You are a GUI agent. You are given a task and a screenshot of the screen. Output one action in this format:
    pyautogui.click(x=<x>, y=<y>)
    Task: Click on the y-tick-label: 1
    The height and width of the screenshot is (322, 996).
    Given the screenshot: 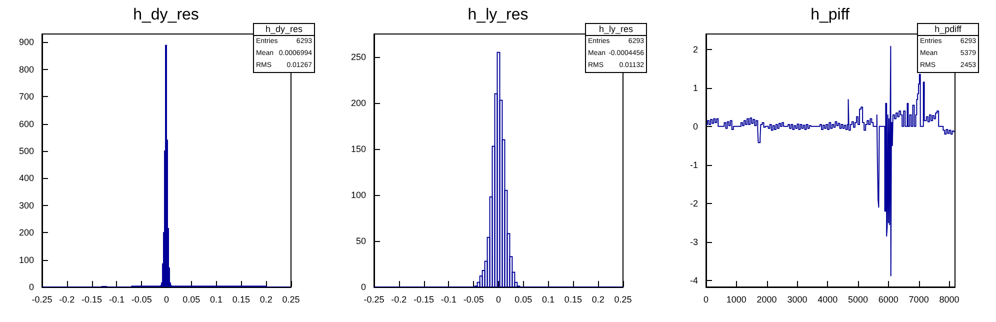 What is the action you would take?
    pyautogui.click(x=695, y=87)
    